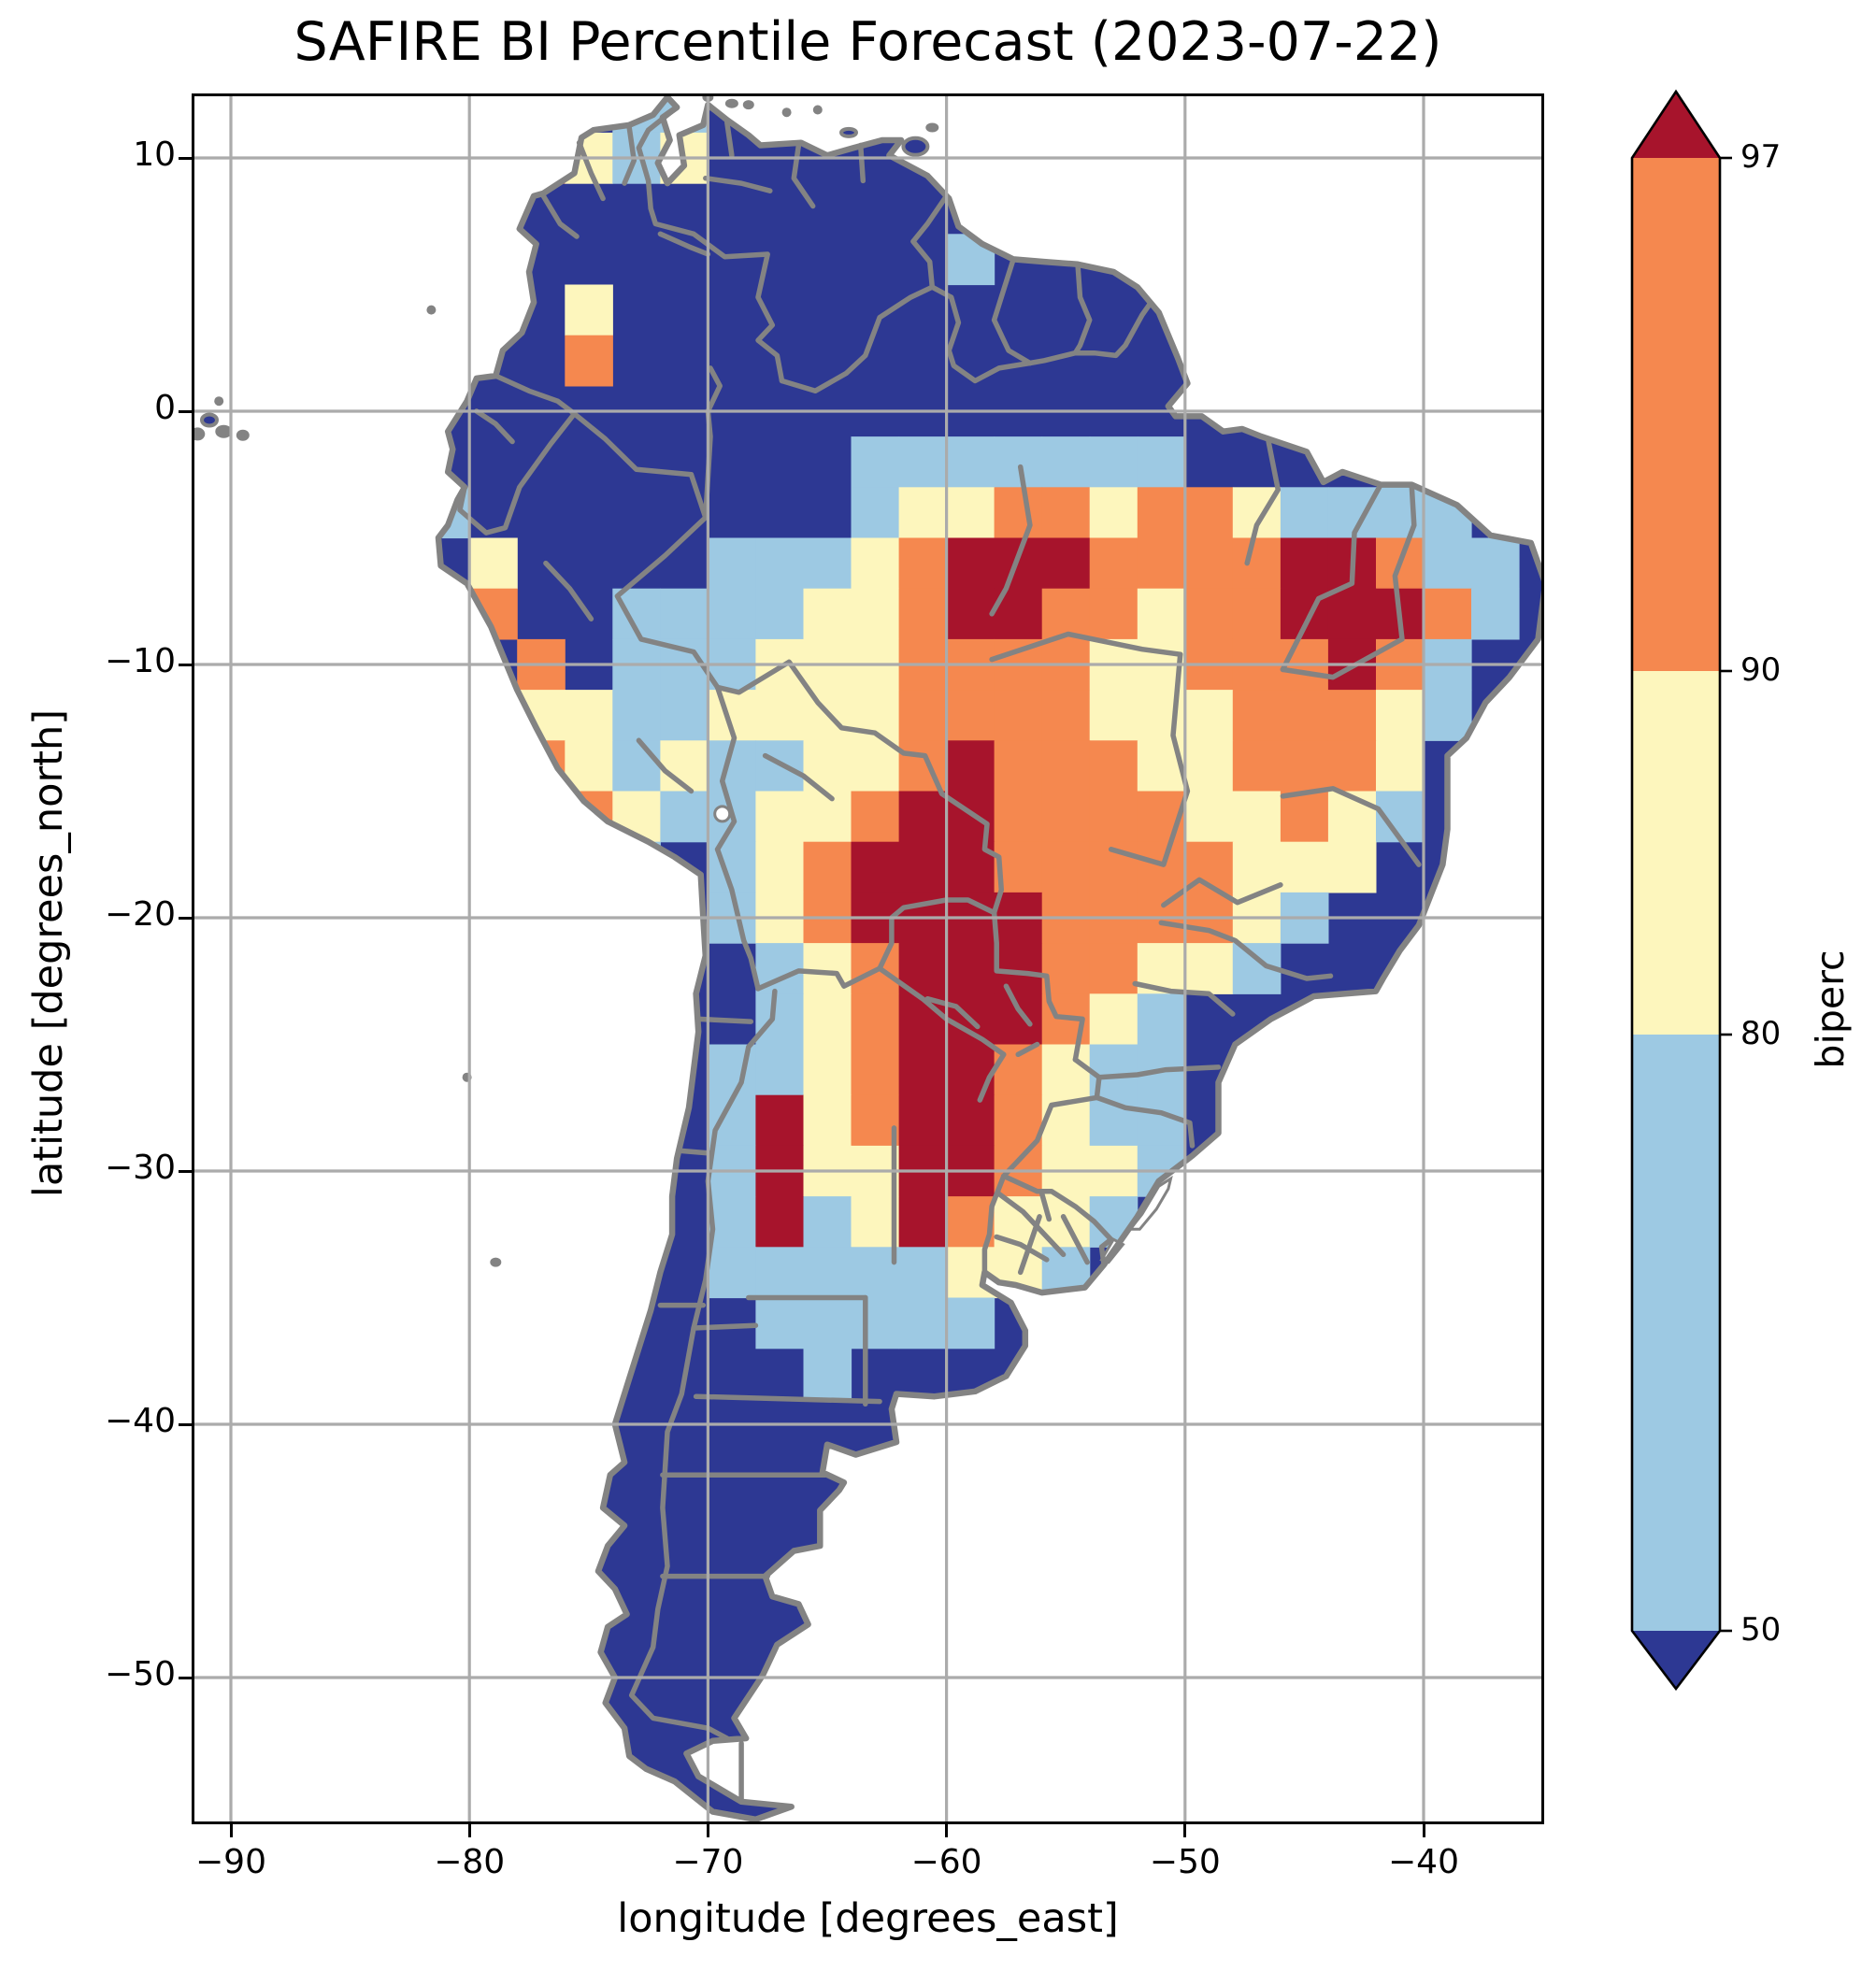 This screenshot has width=1876, height=1971. Describe the element at coordinates (155, 155) in the screenshot. I see `y-tick-label: 10` at that location.